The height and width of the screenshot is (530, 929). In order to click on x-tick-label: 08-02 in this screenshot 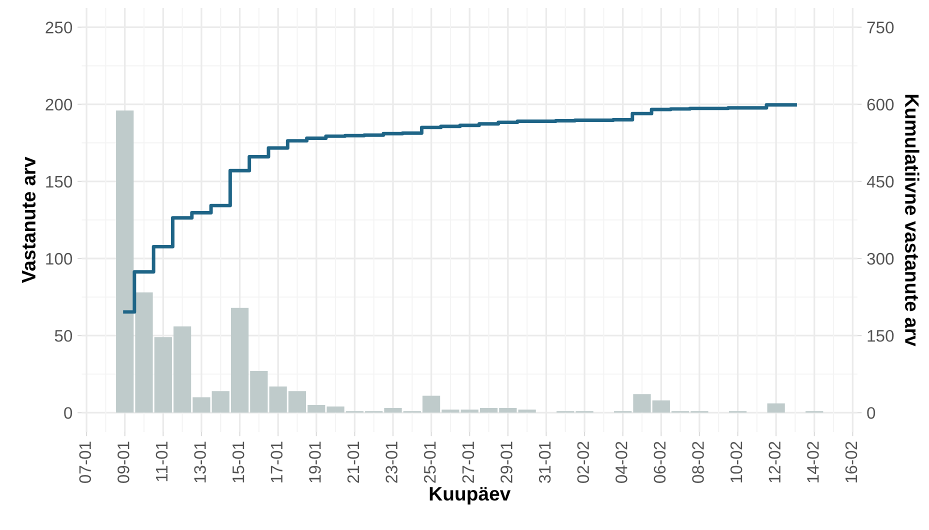, I will do `click(698, 462)`.